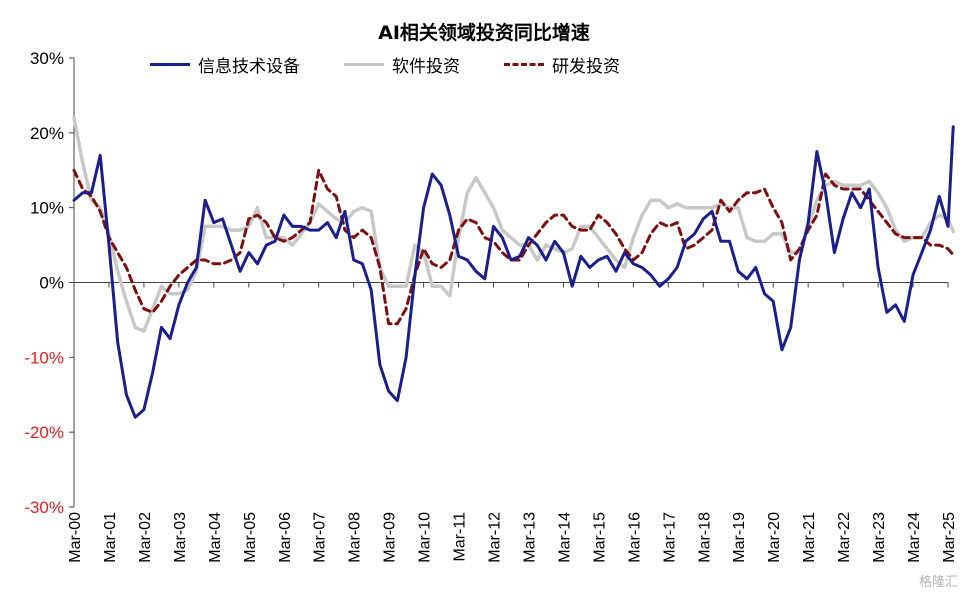  I want to click on y-tick-label: 10%, so click(47, 208).